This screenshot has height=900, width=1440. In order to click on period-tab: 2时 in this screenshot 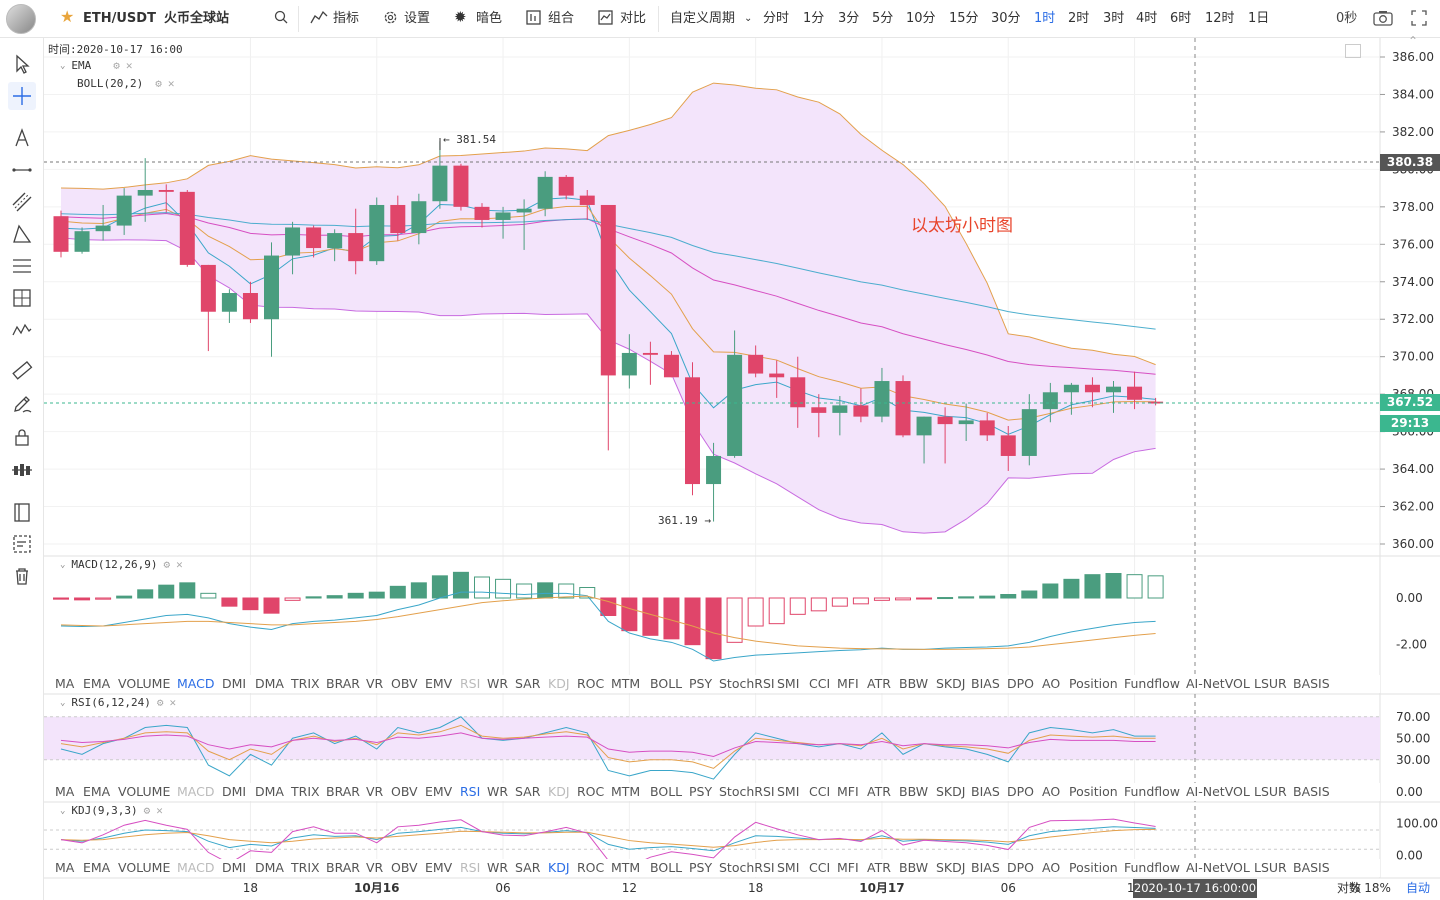, I will do `click(1079, 18)`.